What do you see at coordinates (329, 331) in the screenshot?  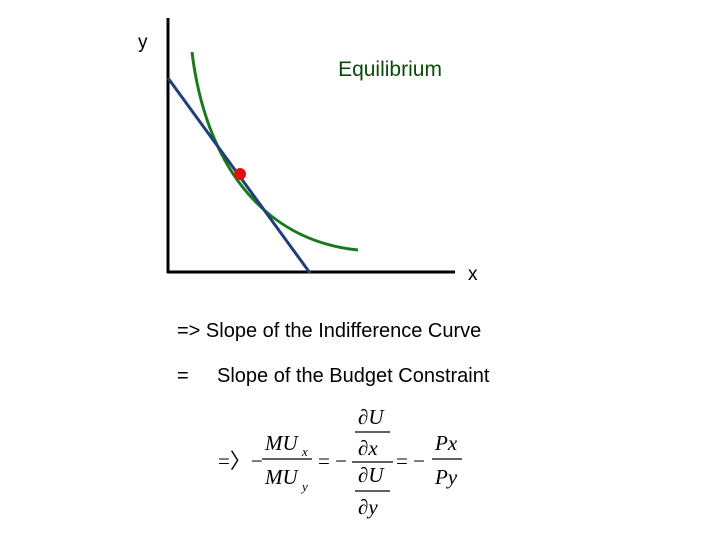 I see `statement: => Slope of the Indifference Curve` at bounding box center [329, 331].